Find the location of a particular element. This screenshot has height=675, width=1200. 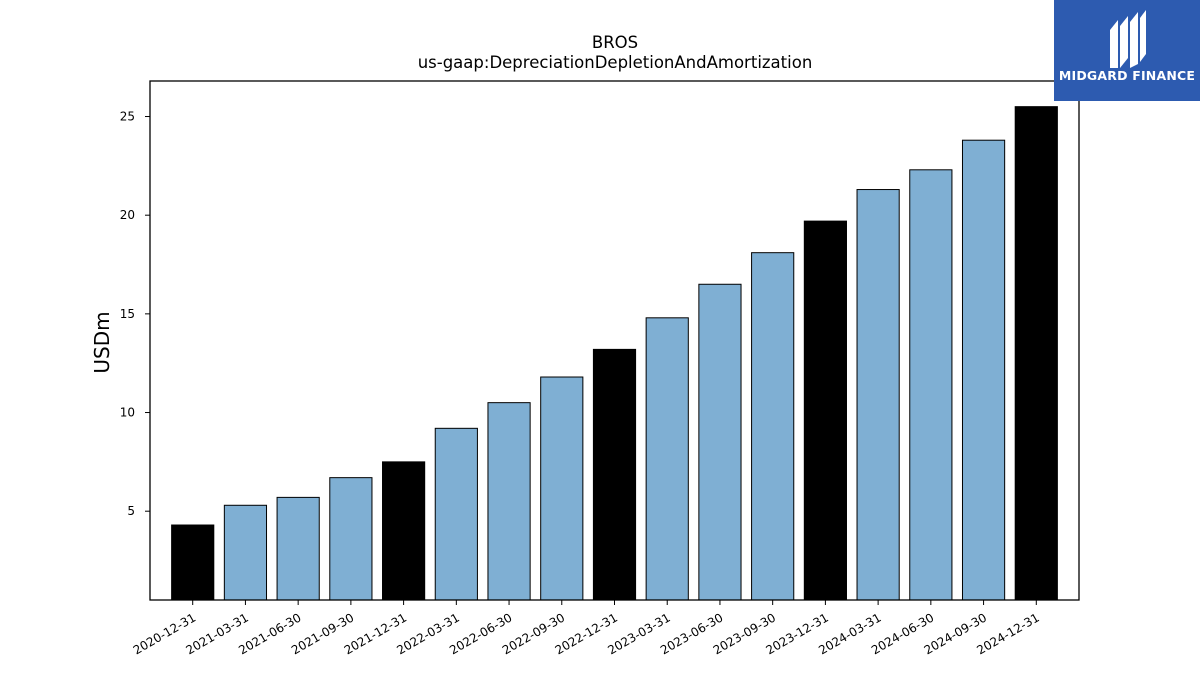

y-tick-label: 25 is located at coordinates (127, 117).